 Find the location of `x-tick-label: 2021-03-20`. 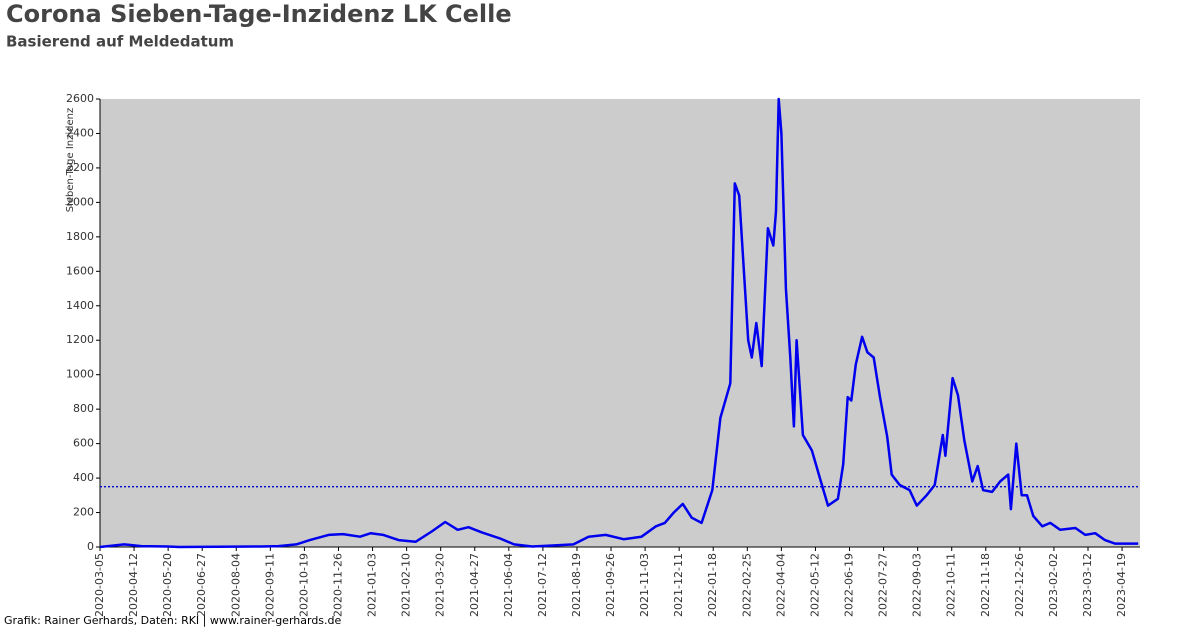

x-tick-label: 2021-03-20 is located at coordinates (440, 585).